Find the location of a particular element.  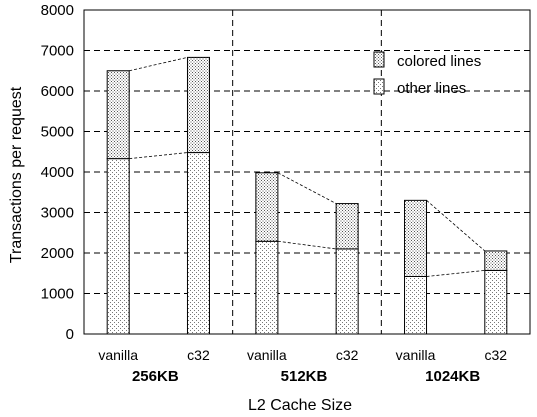

legend: colored lines other lines is located at coordinates (427, 74).